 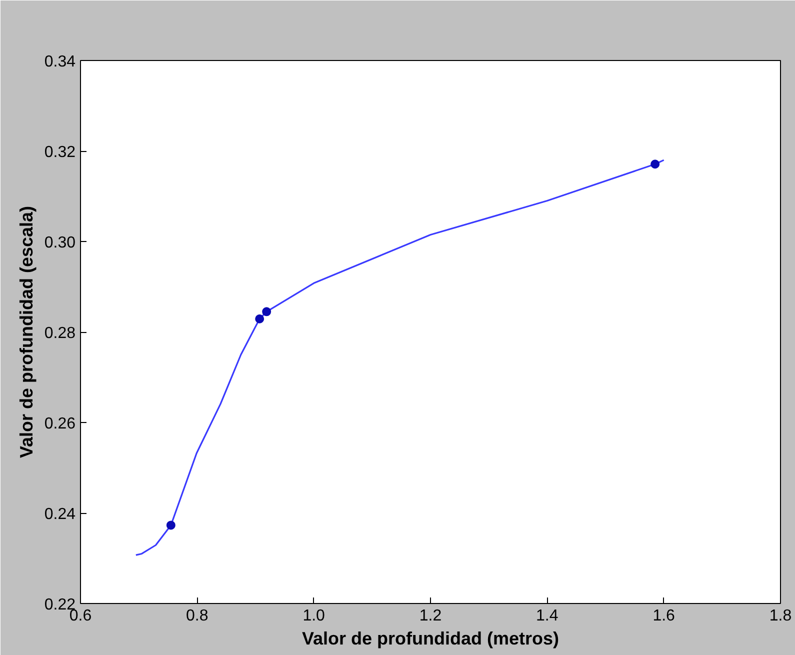 What do you see at coordinates (60, 243) in the screenshot?
I see `y-tick-label: 0.30` at bounding box center [60, 243].